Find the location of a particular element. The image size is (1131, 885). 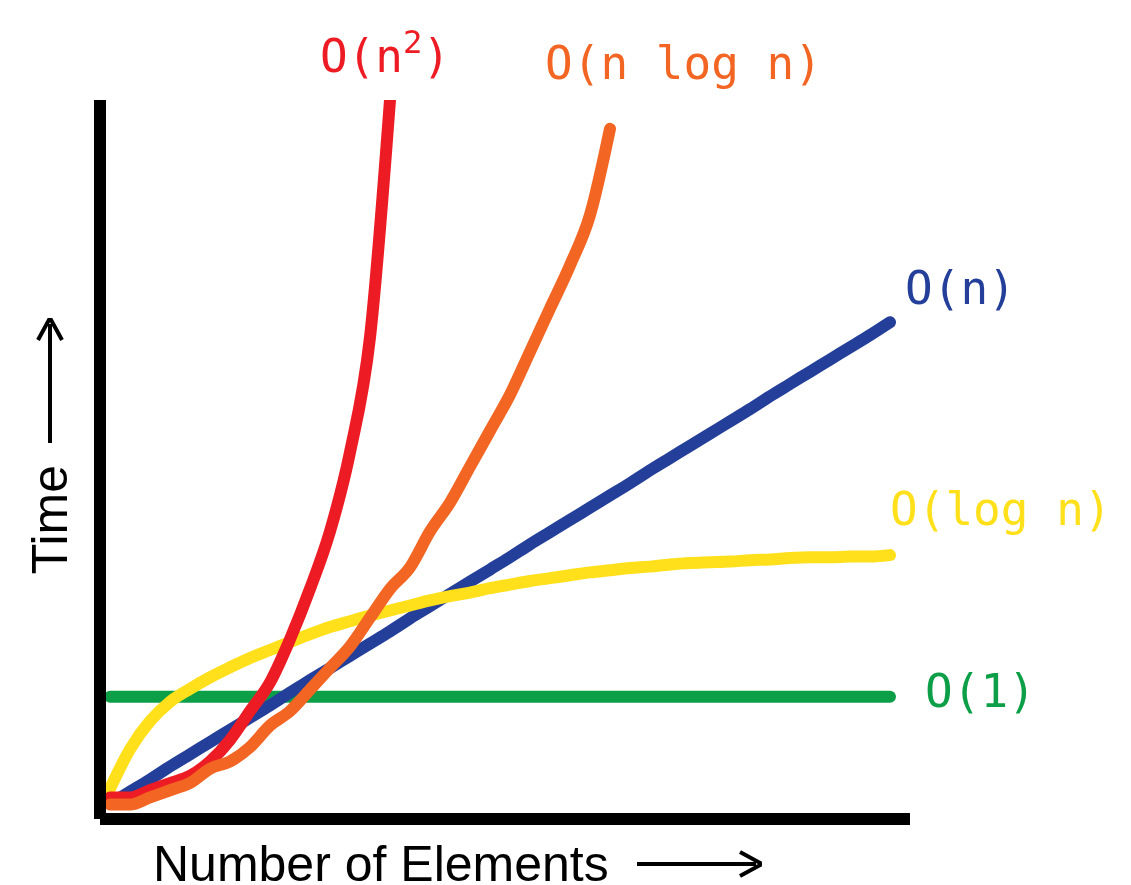

series-label: O(1) is located at coordinates (980, 690).